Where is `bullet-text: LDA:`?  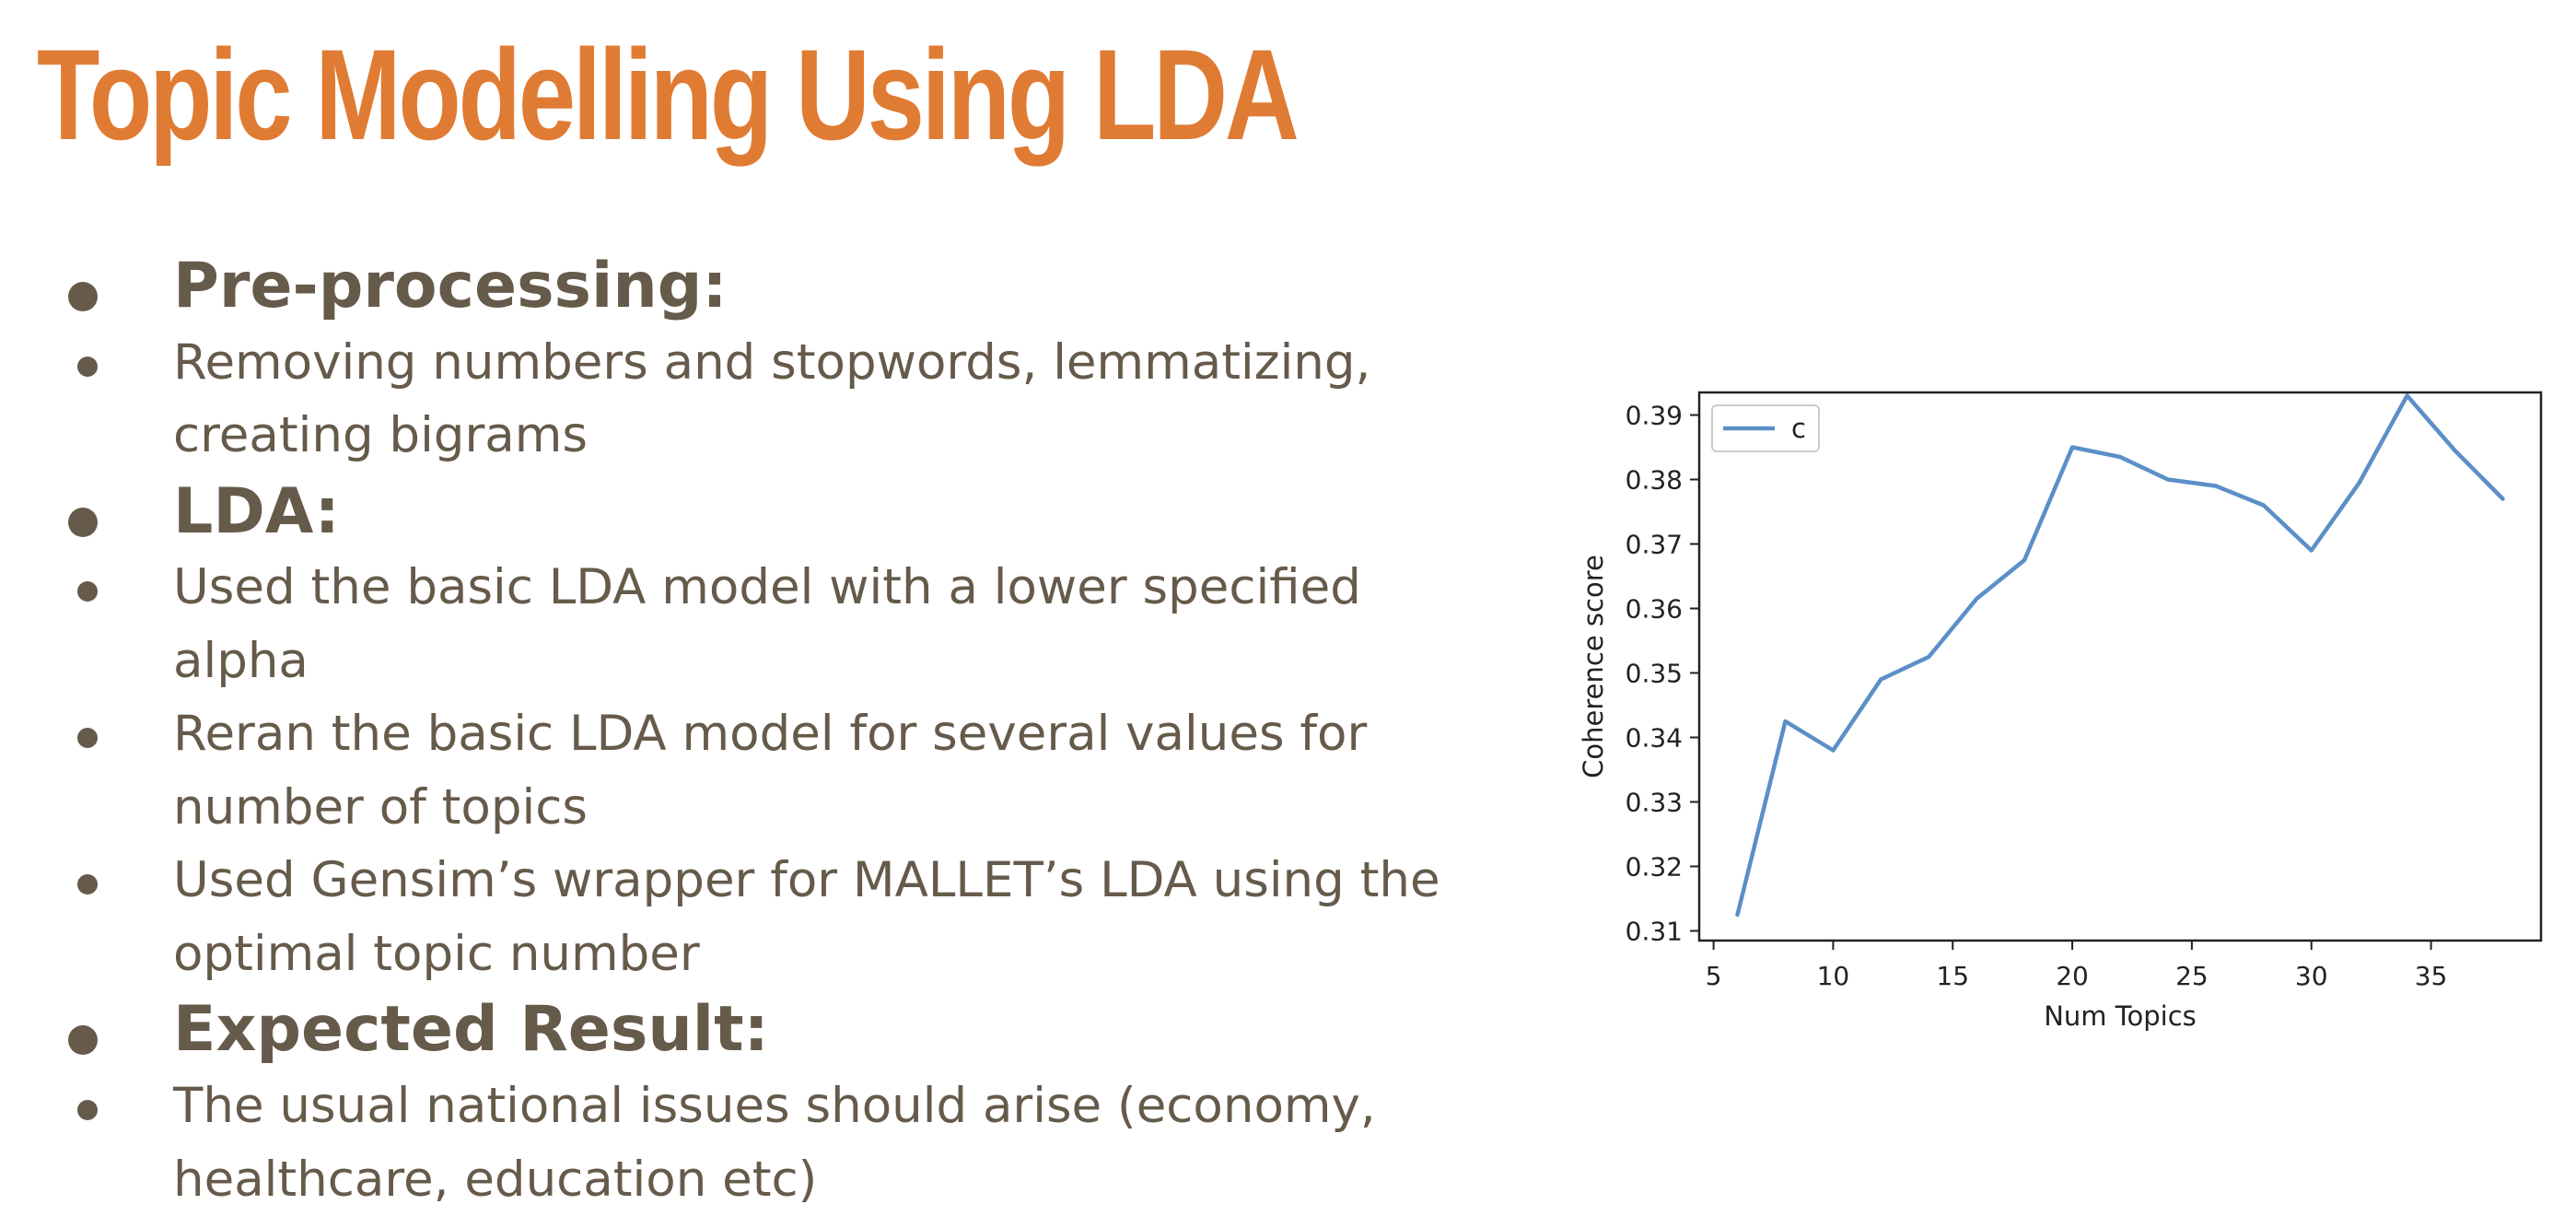
bullet-text: LDA: is located at coordinates (256, 511).